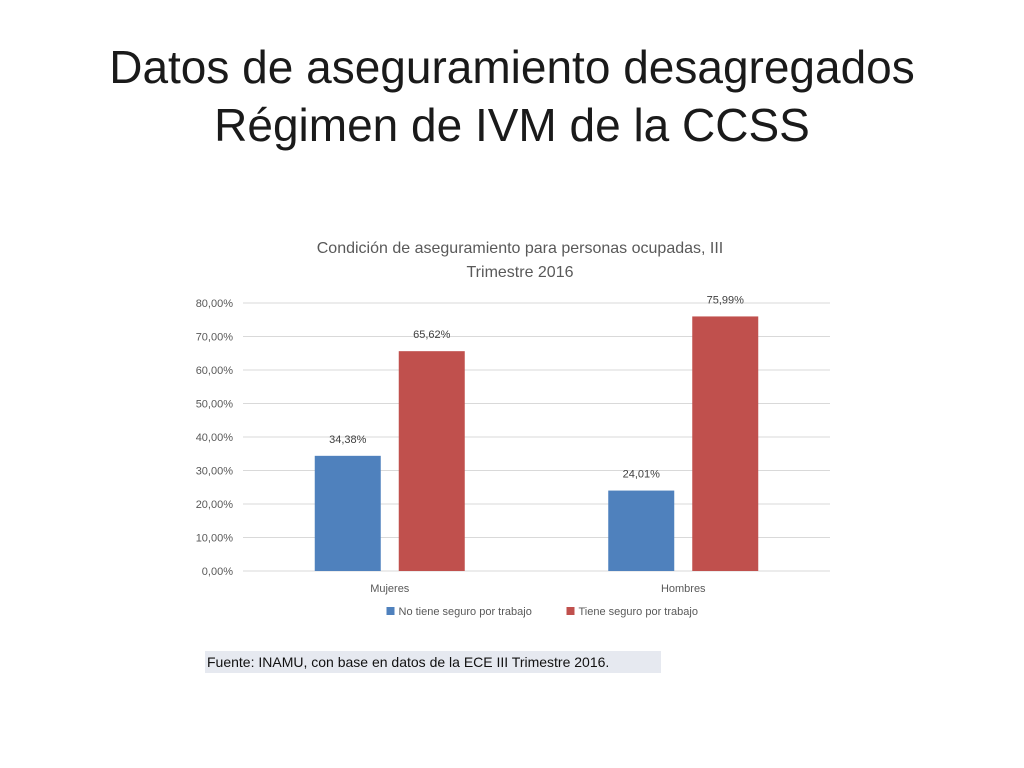 The width and height of the screenshot is (1024, 768). I want to click on y-tick-label: 40,00%, so click(215, 438).